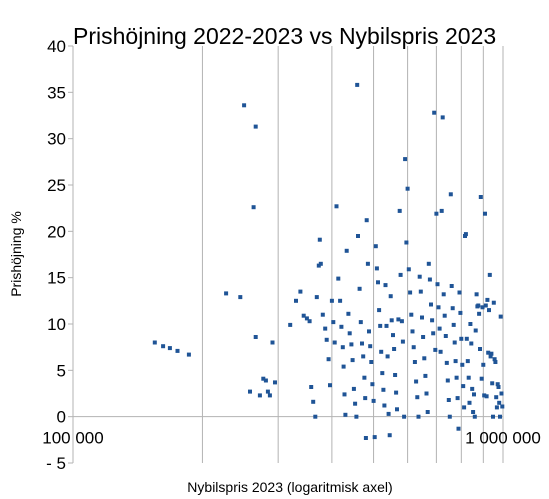 The height and width of the screenshot is (499, 549). I want to click on y-tick-label: 15, so click(56, 278).